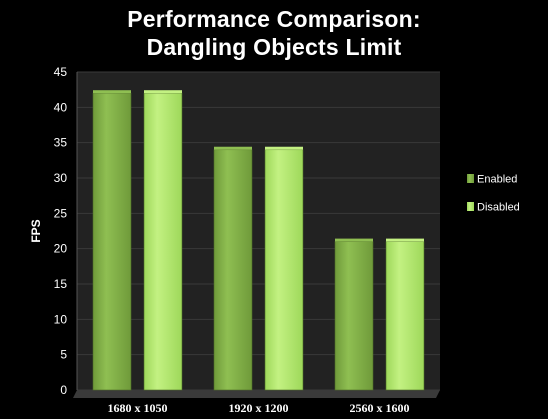  I want to click on x-tick-label: 1920 x 1200, so click(259, 408).